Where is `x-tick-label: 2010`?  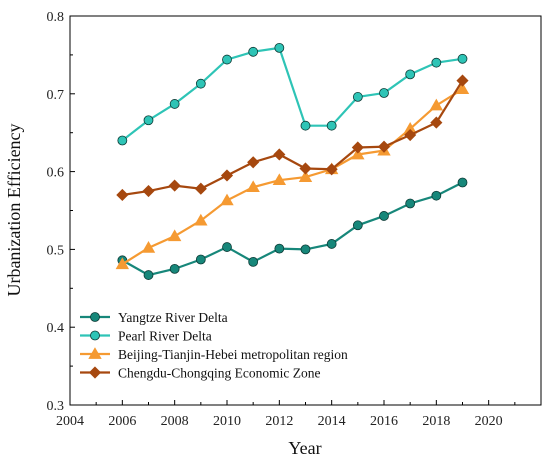
x-tick-label: 2010 is located at coordinates (227, 421).